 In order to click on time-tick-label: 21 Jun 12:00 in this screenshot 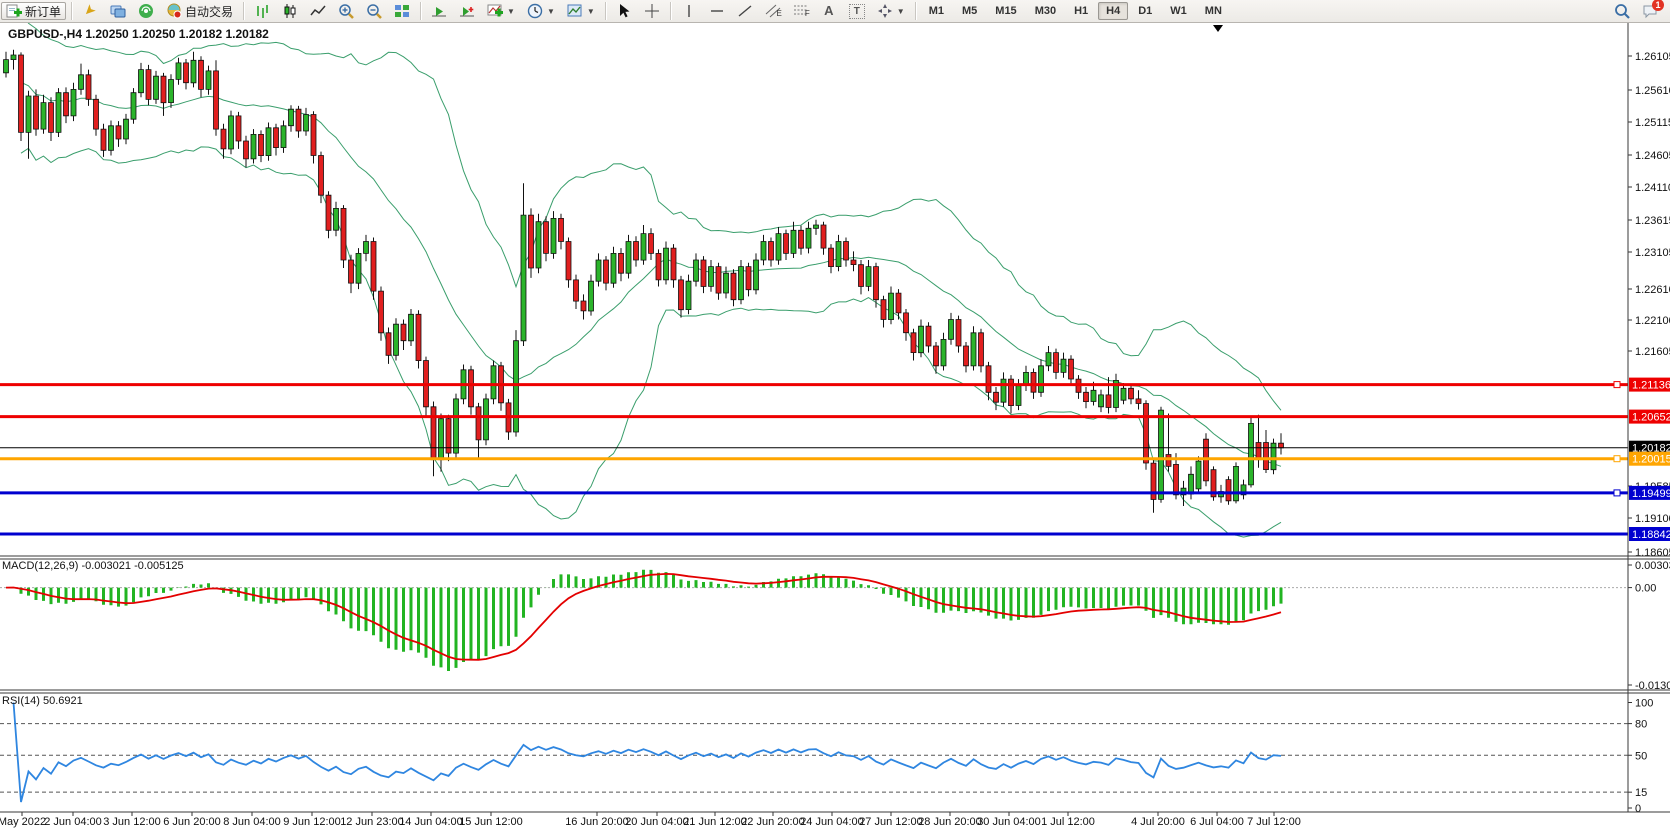, I will do `click(715, 822)`.